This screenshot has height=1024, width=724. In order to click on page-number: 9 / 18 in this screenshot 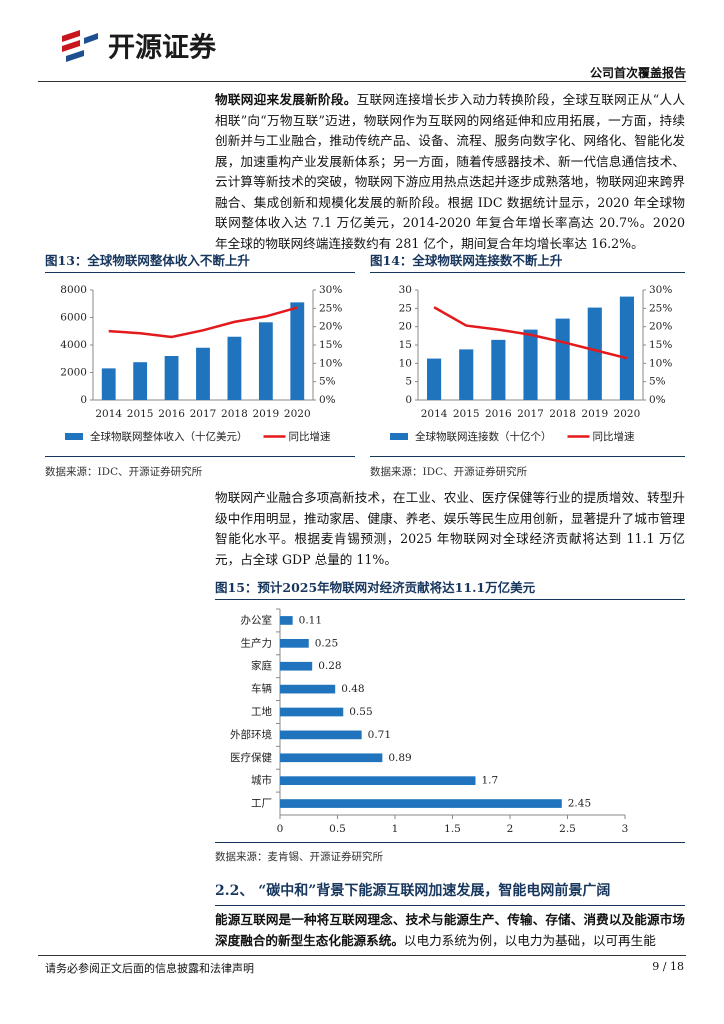, I will do `click(668, 966)`.